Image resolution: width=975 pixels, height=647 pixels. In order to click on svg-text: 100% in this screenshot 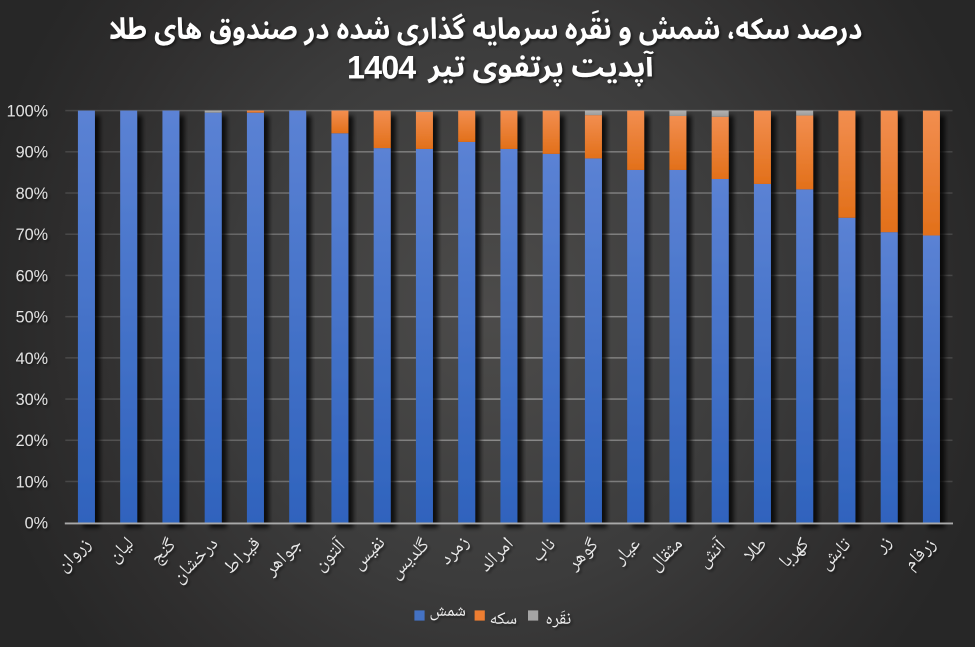, I will do `click(27, 112)`.